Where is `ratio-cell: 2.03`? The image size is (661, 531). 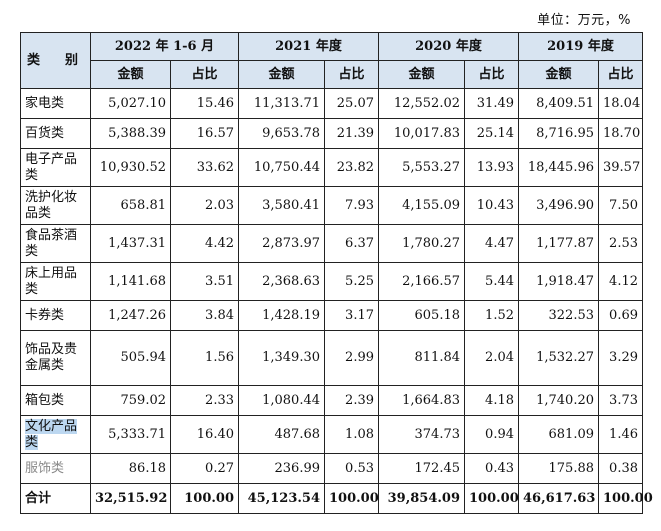
ratio-cell: 2.03 is located at coordinates (204, 205).